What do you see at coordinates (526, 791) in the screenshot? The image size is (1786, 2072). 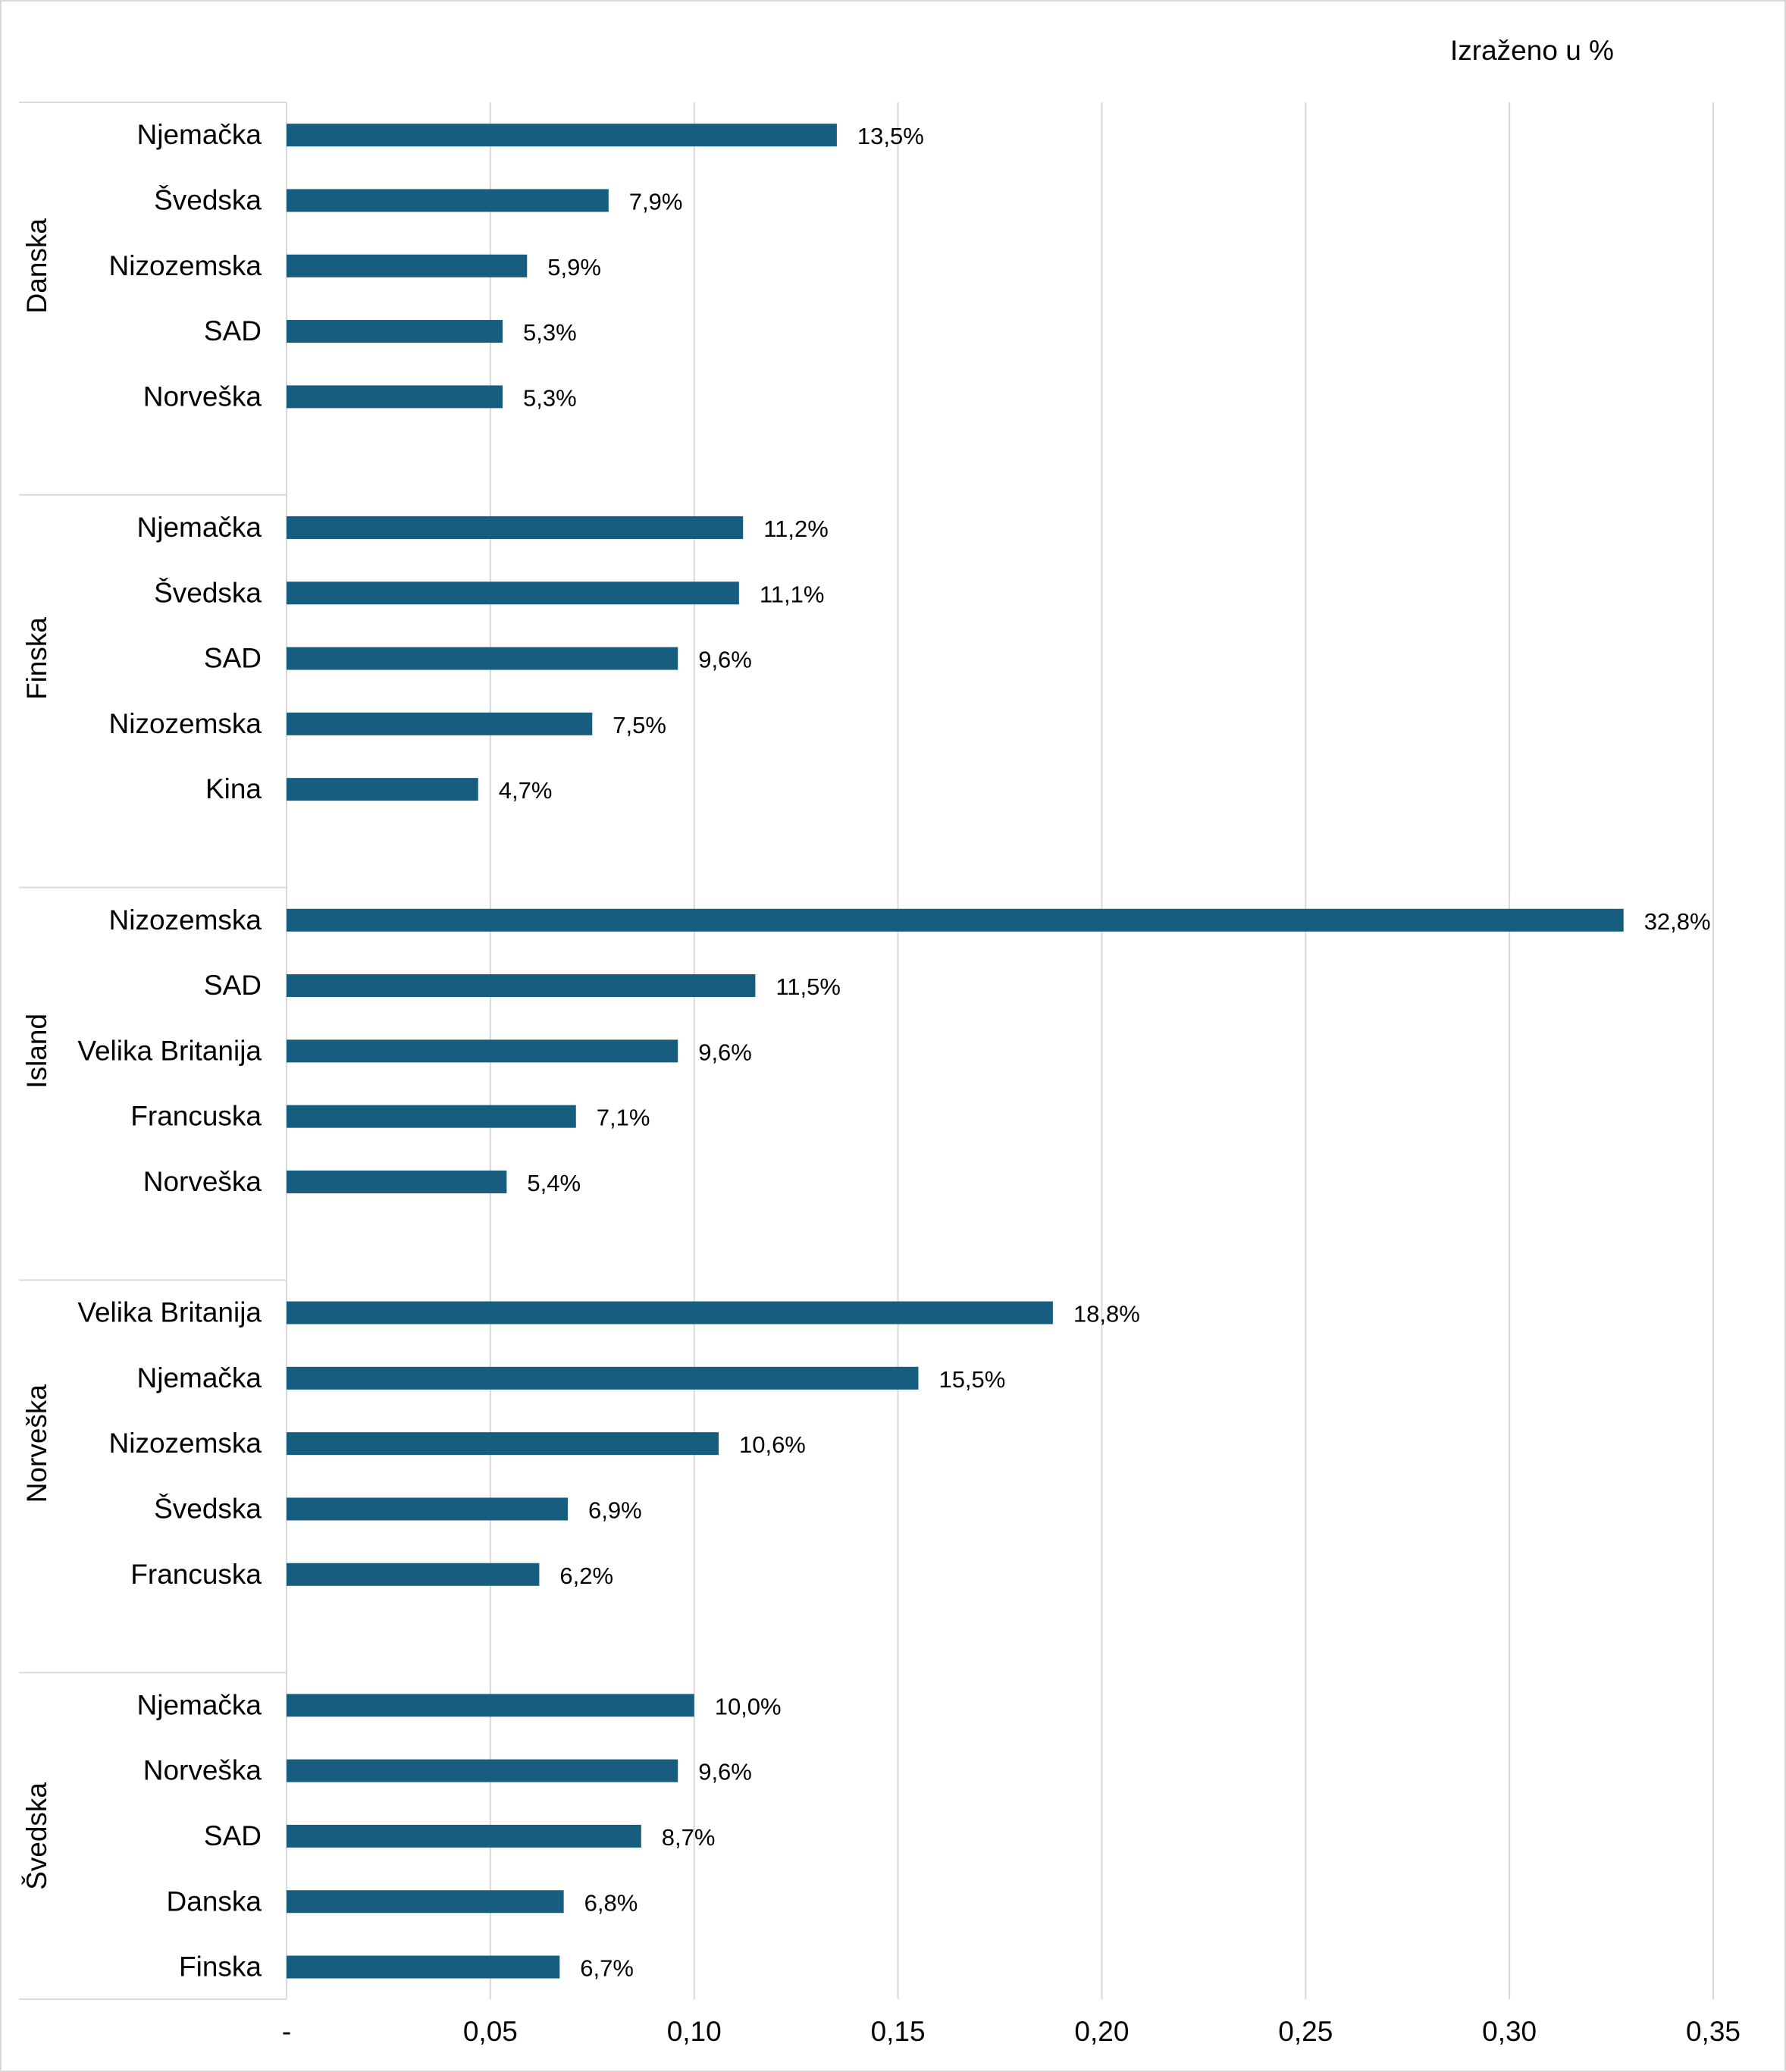 I see `data-label: 4,7%` at bounding box center [526, 791].